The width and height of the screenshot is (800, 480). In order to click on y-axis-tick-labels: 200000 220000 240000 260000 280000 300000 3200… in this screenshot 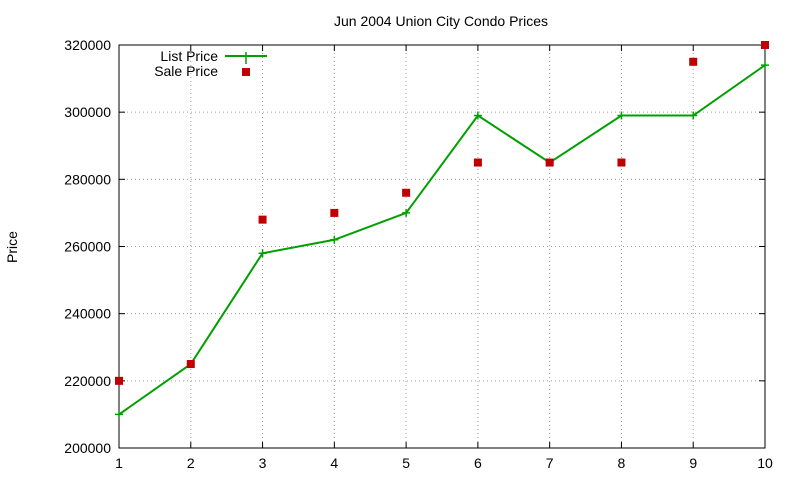, I will do `click(87, 246)`.